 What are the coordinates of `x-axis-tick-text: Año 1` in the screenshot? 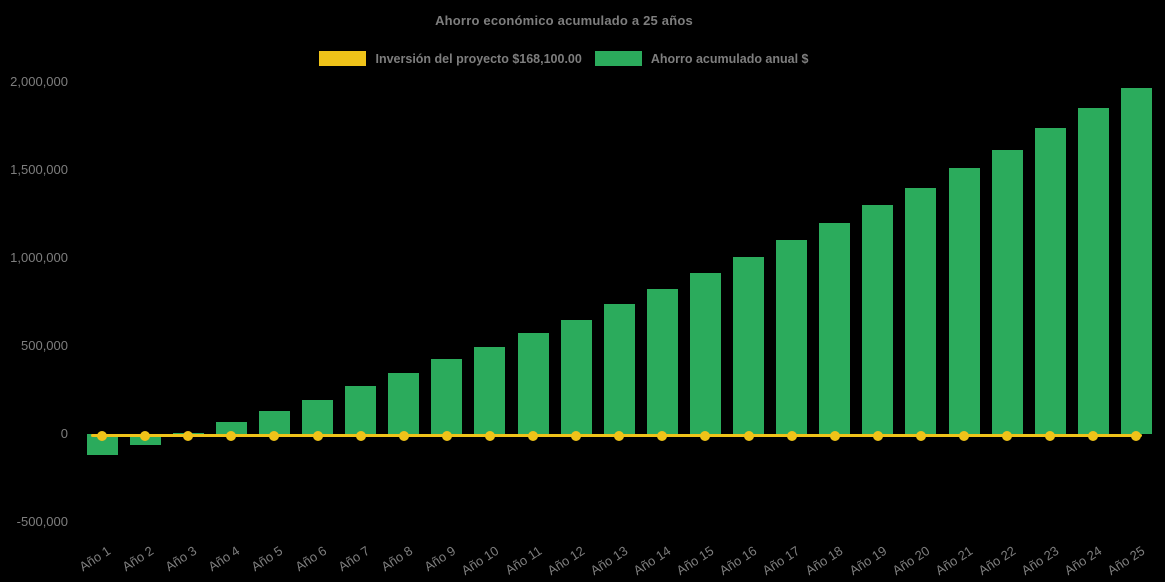 It's located at (95, 559).